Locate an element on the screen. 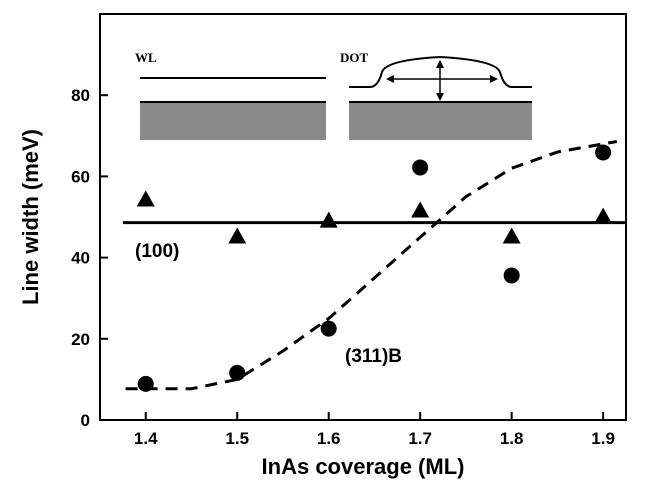  inset-dot-shape is located at coordinates (440, 71).